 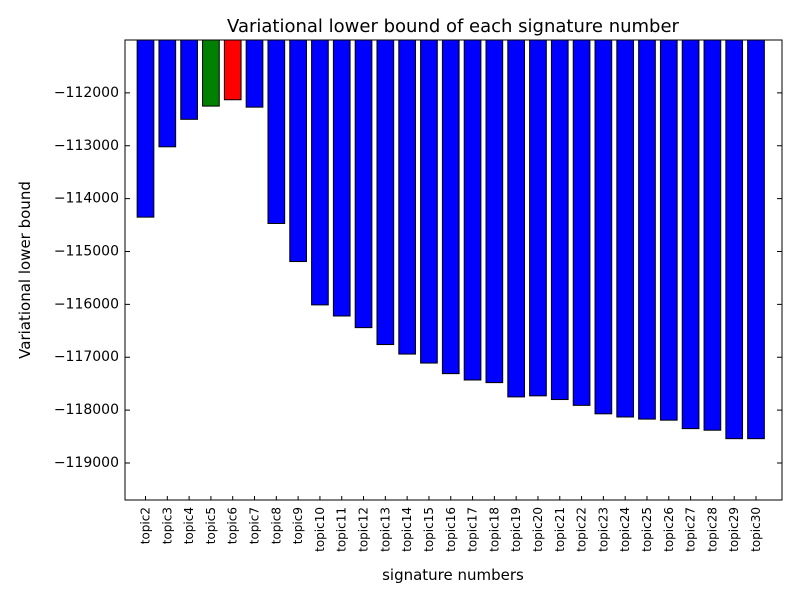 I want to click on bar-topic17, so click(x=472, y=210).